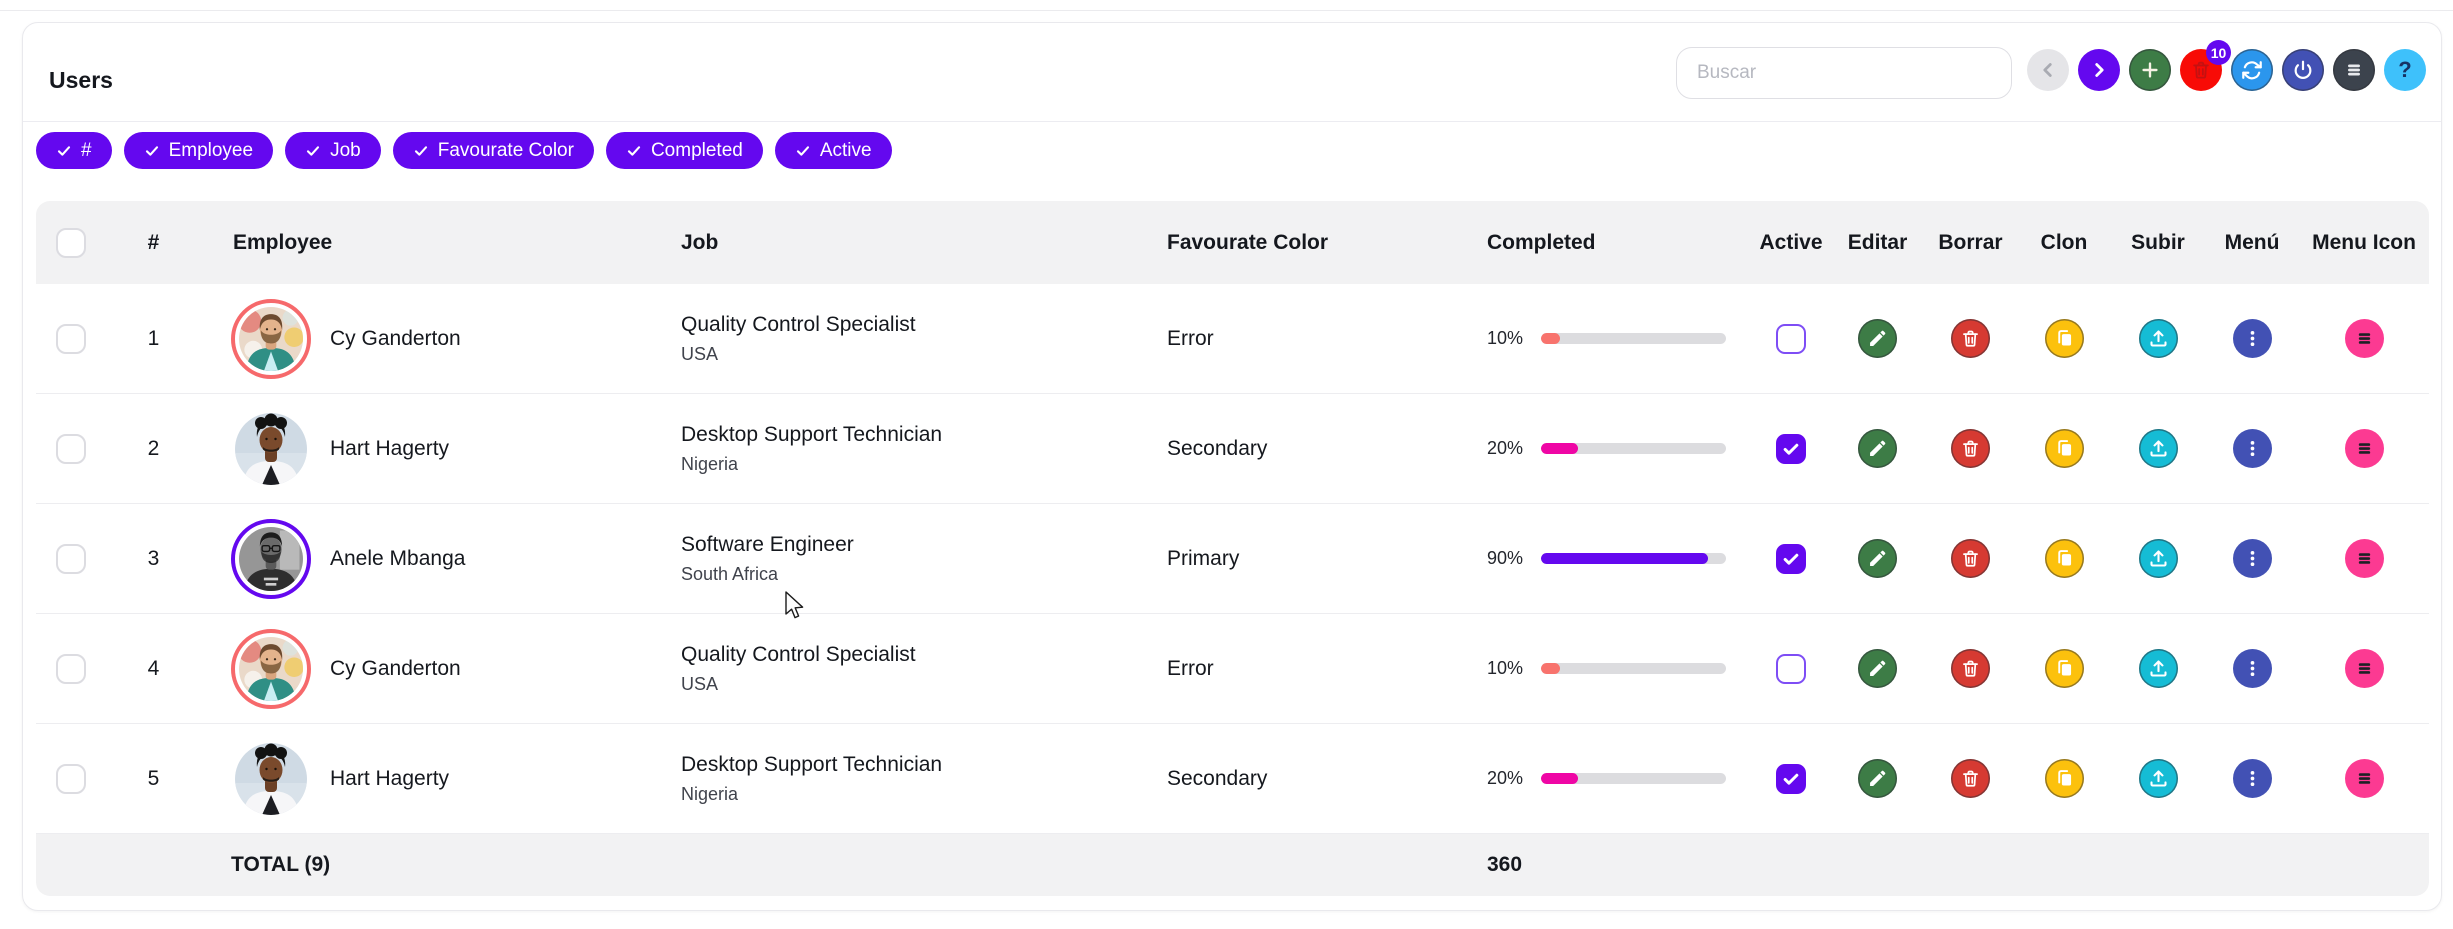  I want to click on favourate-color-value: Secondary, so click(1217, 778).